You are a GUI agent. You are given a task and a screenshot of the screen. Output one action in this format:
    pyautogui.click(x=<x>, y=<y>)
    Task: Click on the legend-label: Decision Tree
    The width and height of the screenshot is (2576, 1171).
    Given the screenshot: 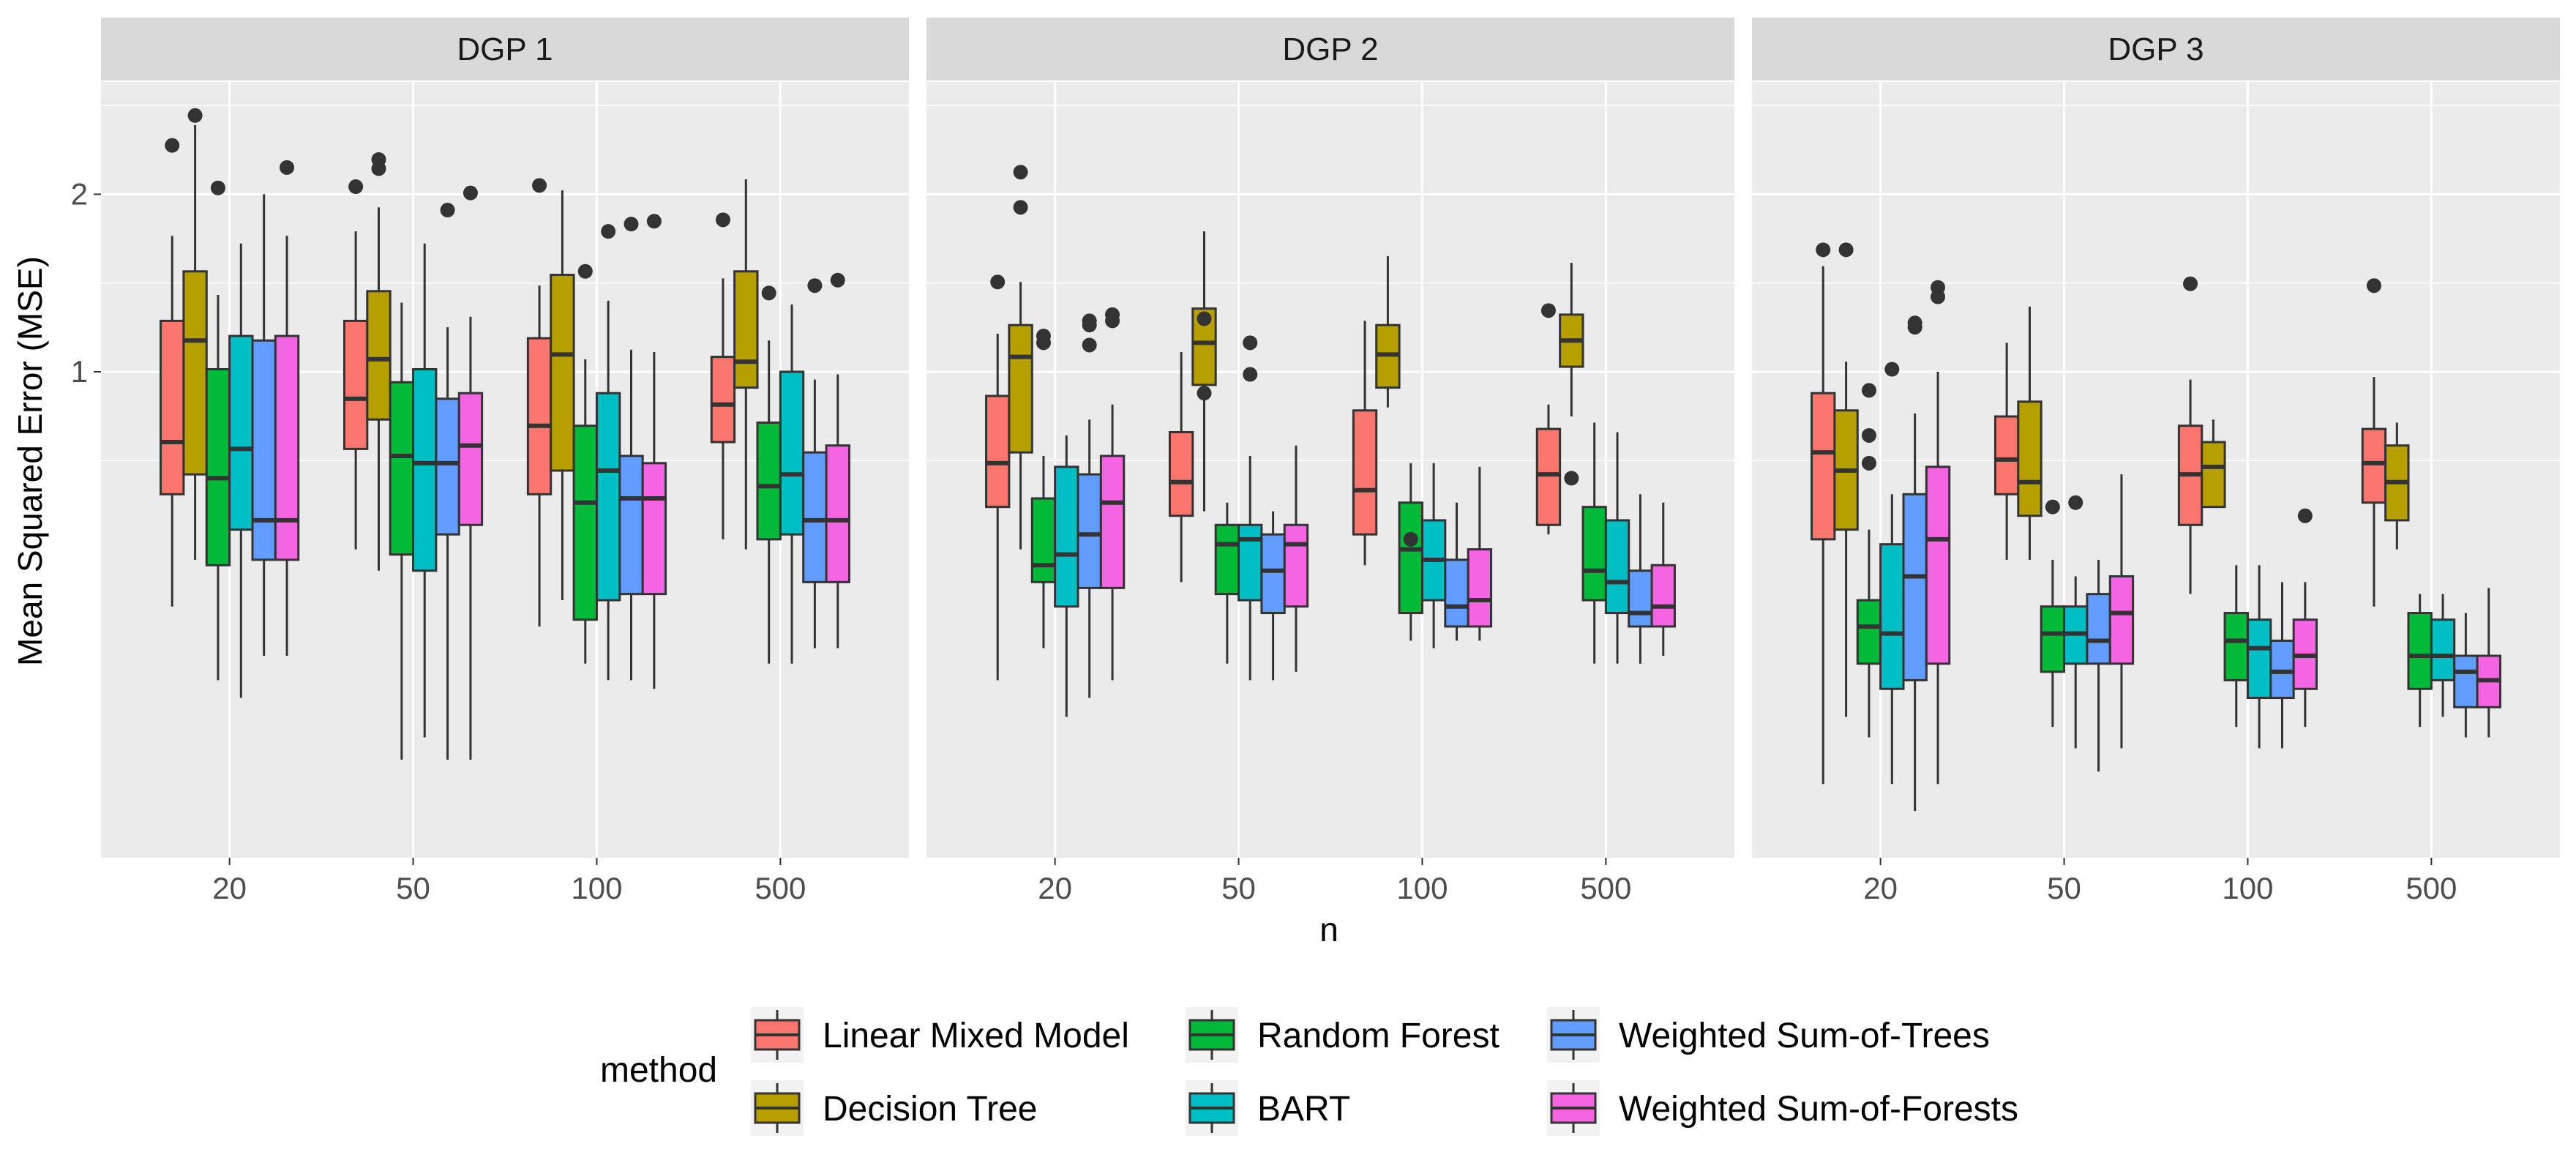 What is the action you would take?
    pyautogui.click(x=930, y=1110)
    